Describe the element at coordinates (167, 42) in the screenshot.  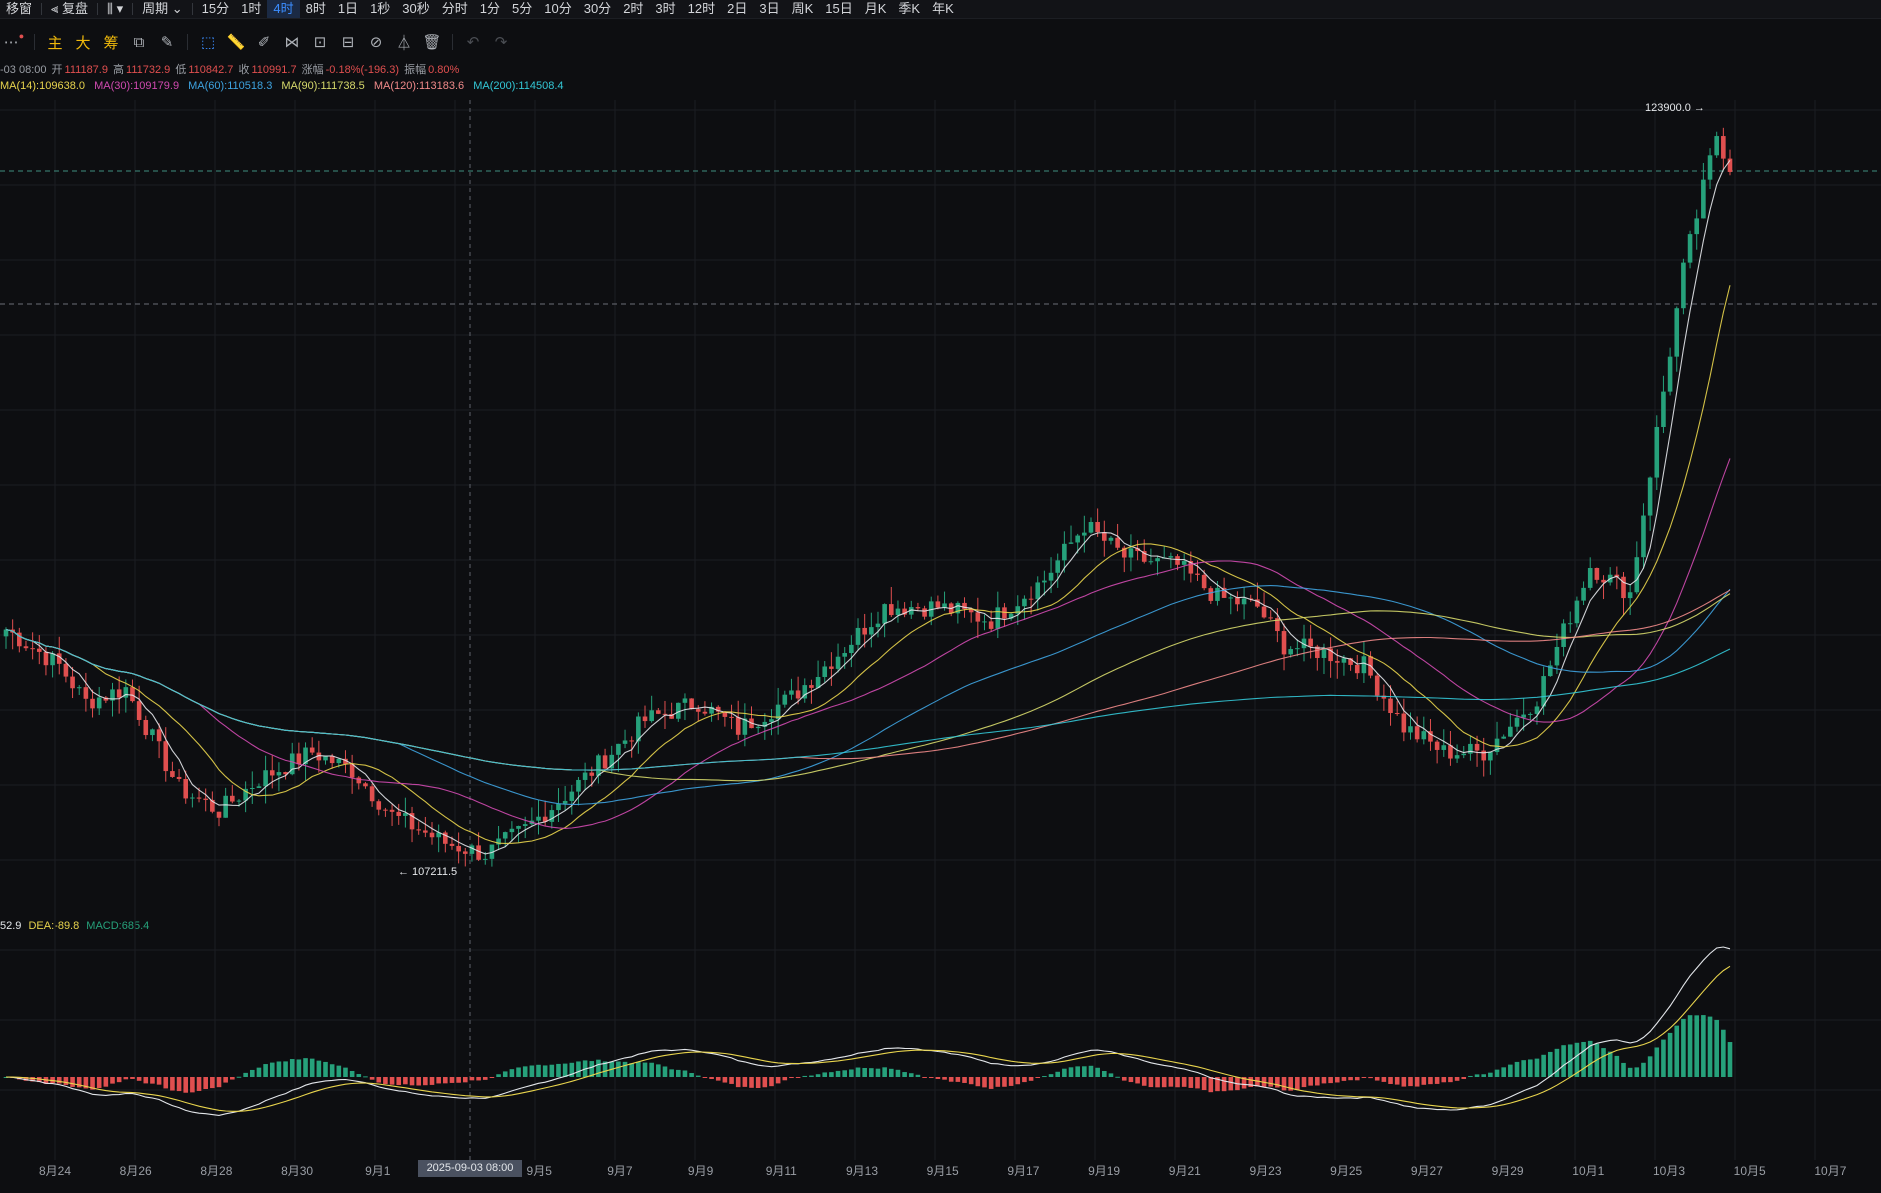
I see `draw-pen-icon: ✎` at that location.